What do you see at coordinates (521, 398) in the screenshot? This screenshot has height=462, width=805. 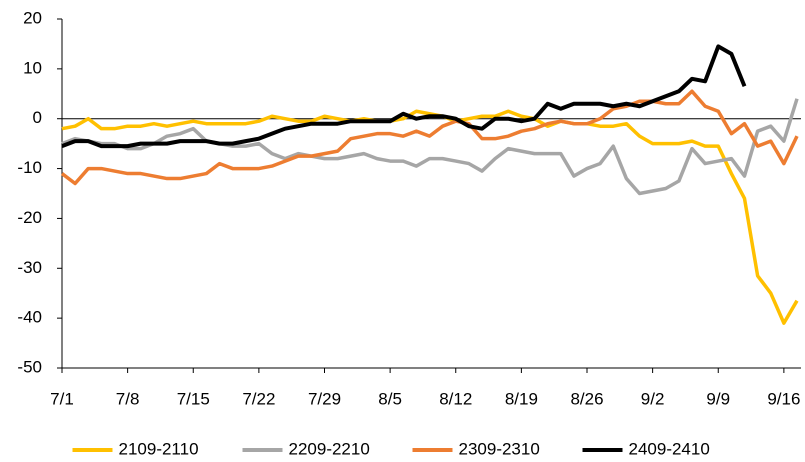 I see `x-tick-label: 8/19` at bounding box center [521, 398].